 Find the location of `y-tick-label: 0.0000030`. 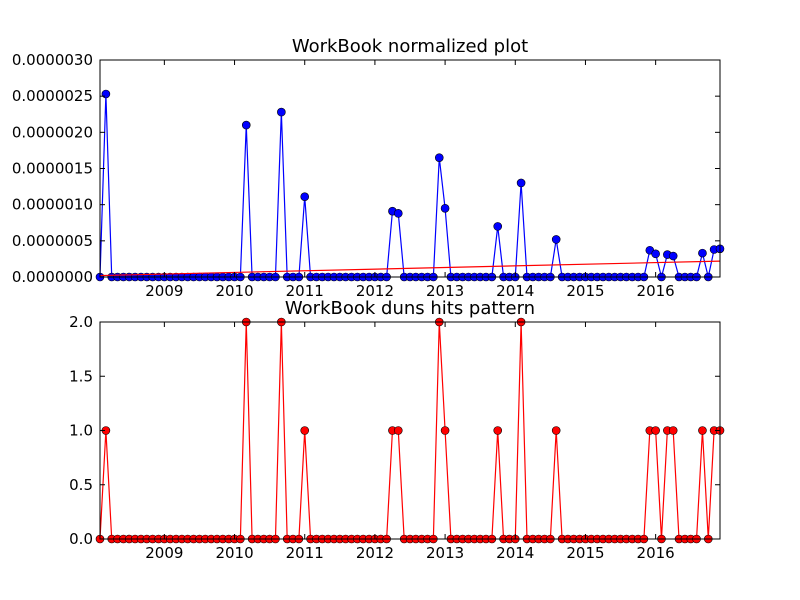

y-tick-label: 0.0000030 is located at coordinates (52, 60).